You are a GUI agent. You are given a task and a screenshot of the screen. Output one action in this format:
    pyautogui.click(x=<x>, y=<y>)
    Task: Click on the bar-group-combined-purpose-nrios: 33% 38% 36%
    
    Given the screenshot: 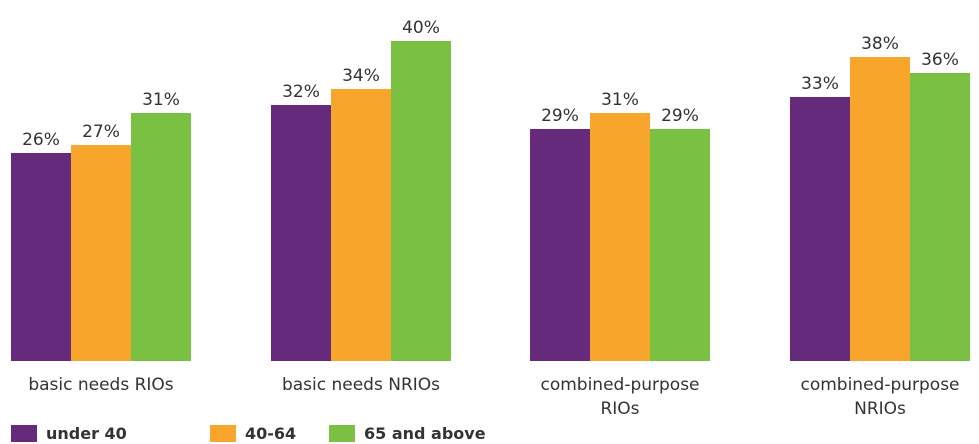 What is the action you would take?
    pyautogui.click(x=880, y=197)
    